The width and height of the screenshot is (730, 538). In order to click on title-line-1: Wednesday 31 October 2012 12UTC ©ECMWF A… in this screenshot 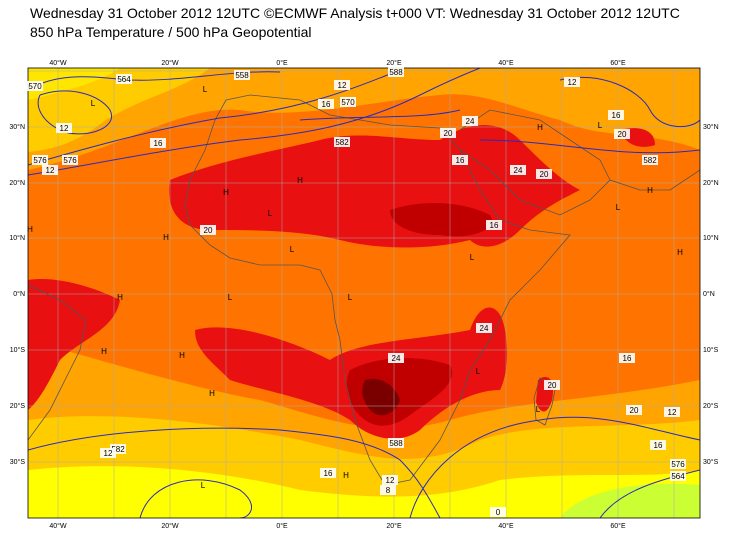, I will do `click(355, 13)`.